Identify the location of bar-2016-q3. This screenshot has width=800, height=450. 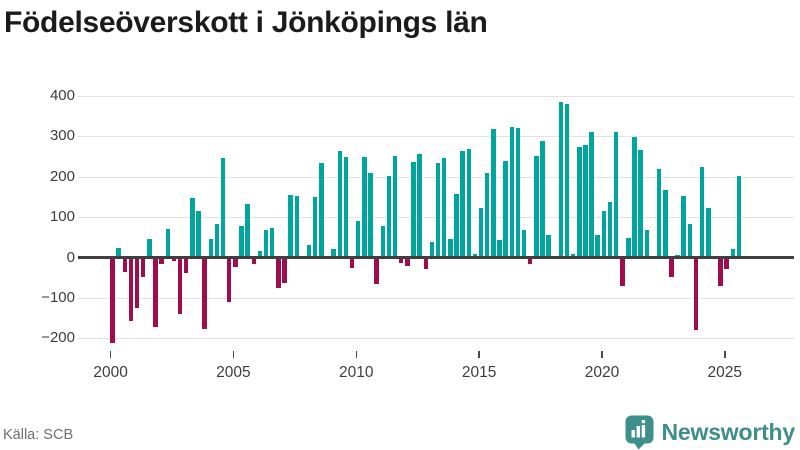
(518, 193).